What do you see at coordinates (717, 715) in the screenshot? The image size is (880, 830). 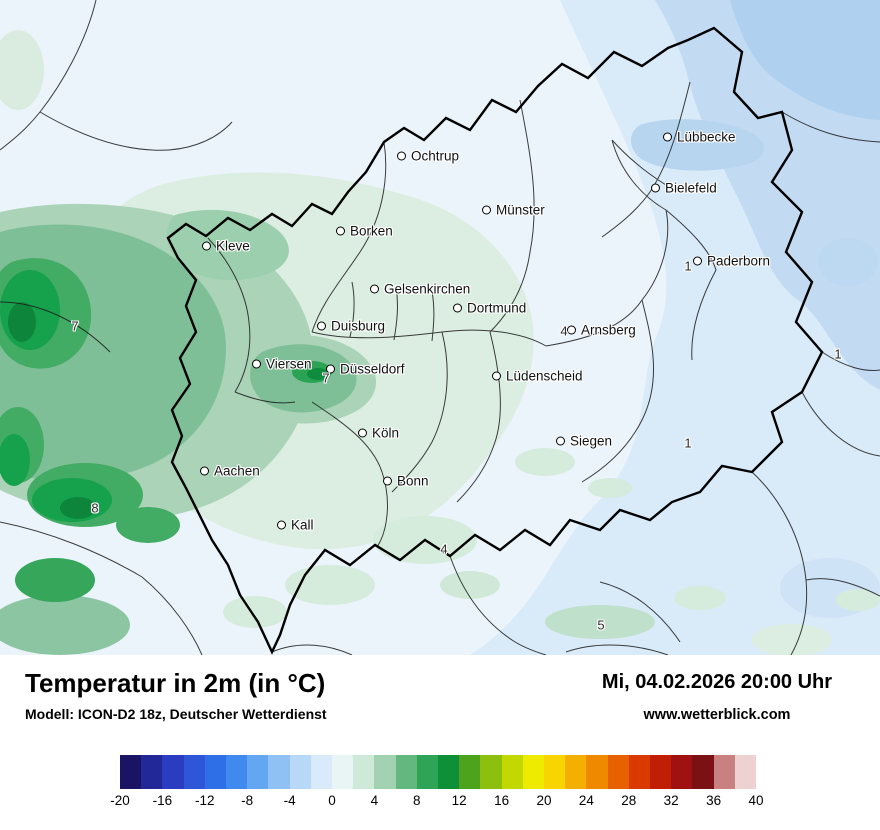 I see `website-url: www.wetterblick.com` at bounding box center [717, 715].